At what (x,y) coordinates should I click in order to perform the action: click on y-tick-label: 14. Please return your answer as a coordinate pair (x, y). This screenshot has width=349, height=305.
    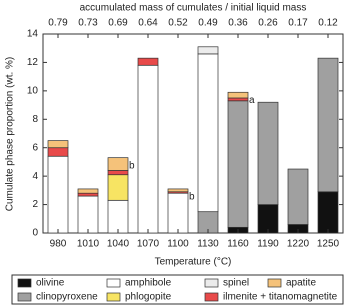
    Looking at the image, I should click on (33, 34).